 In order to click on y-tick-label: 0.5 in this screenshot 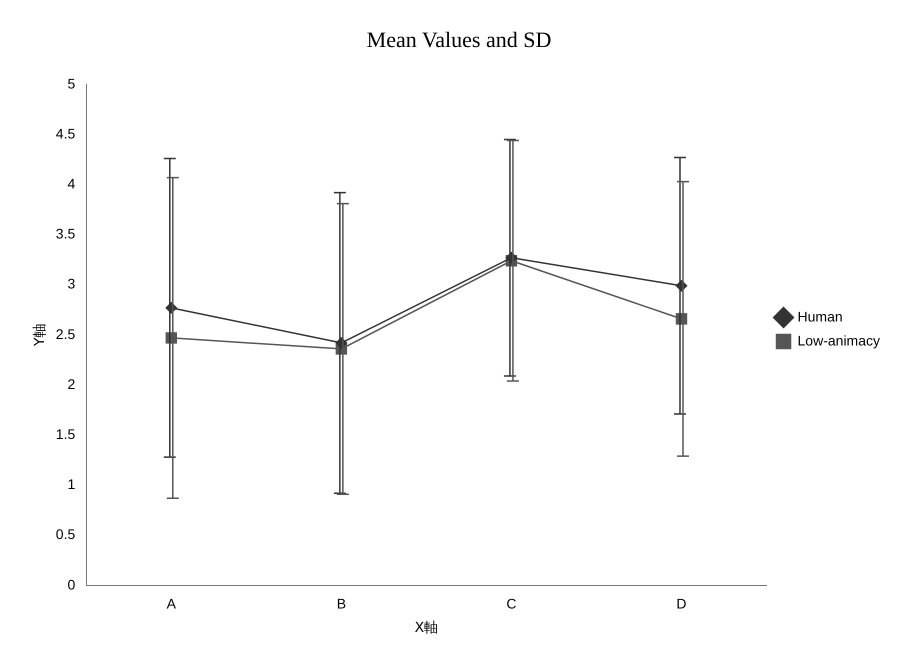, I will do `click(66, 534)`.